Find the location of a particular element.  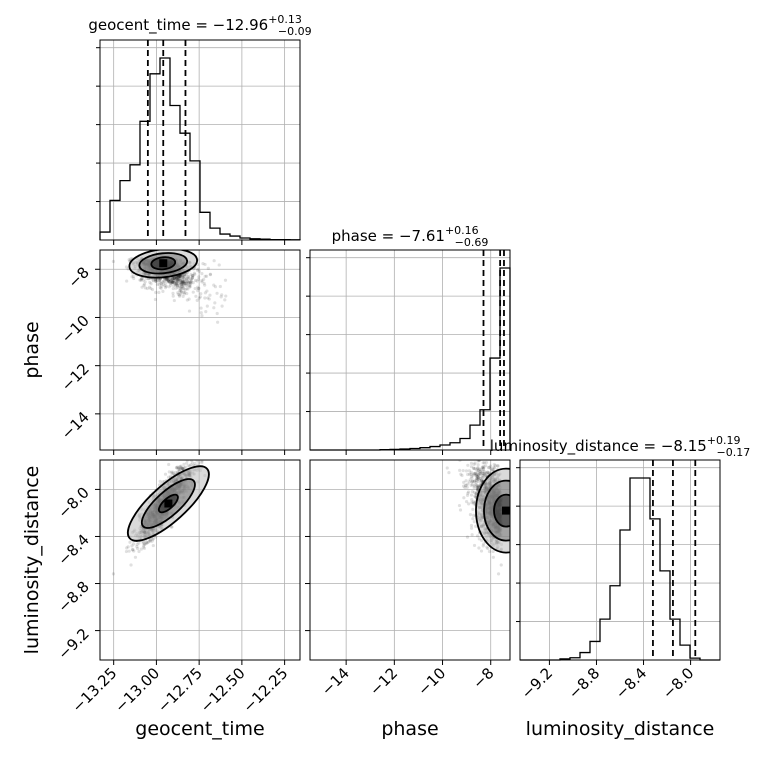

xlabel-geocent-time: geocent_time is located at coordinates (199, 729).